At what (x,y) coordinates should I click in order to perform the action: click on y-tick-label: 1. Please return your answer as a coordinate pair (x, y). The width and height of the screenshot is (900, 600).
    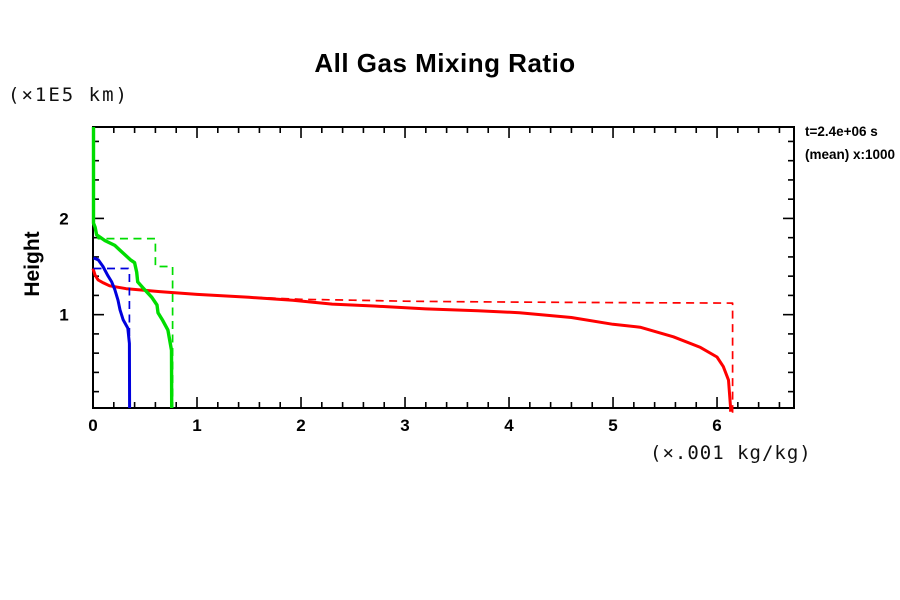
    Looking at the image, I should click on (63, 315).